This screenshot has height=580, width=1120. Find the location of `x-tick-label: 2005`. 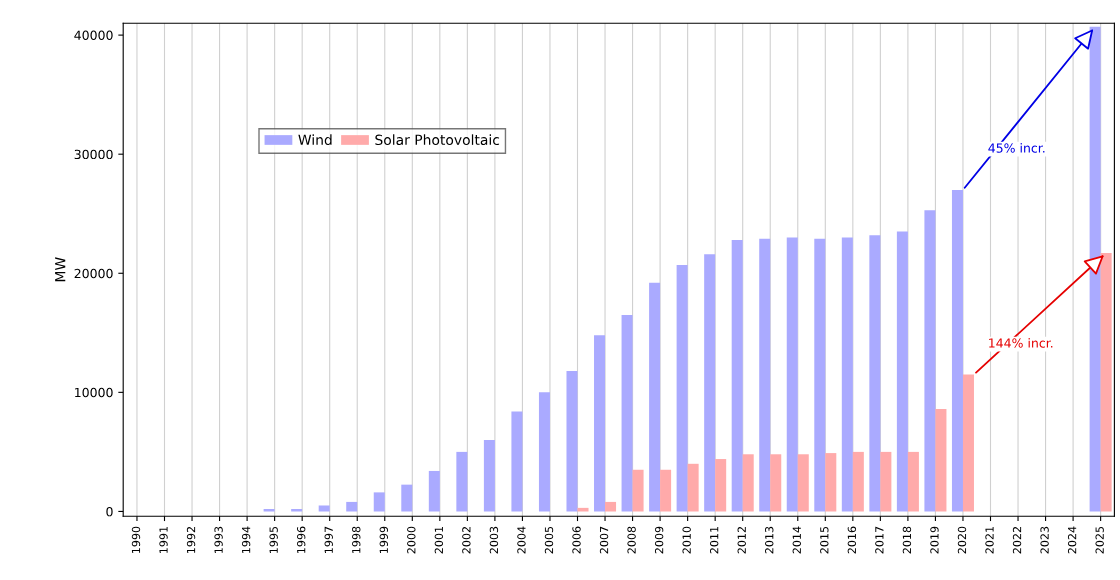

x-tick-label: 2005 is located at coordinates (549, 540).